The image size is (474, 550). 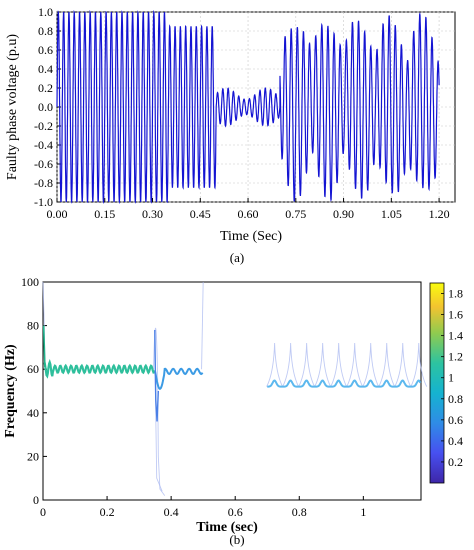 I want to click on y-tick-label: 0, so click(x=36, y=500).